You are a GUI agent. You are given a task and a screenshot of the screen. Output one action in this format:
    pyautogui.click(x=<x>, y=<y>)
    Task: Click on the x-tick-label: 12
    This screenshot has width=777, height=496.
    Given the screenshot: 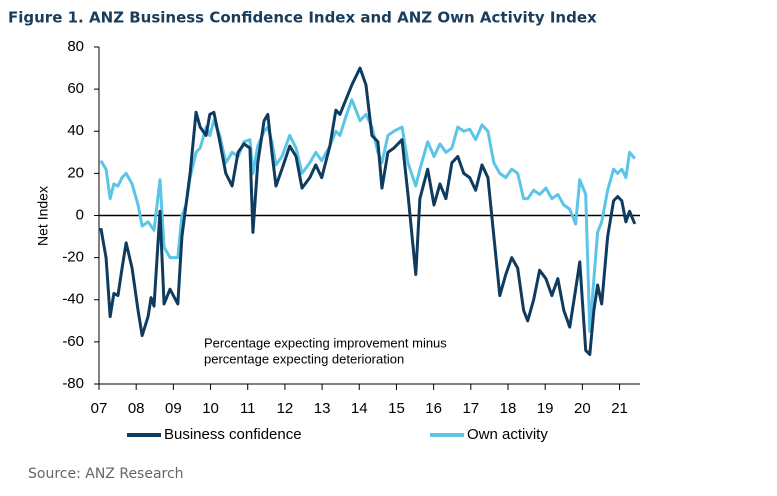 What is the action you would take?
    pyautogui.click(x=285, y=408)
    